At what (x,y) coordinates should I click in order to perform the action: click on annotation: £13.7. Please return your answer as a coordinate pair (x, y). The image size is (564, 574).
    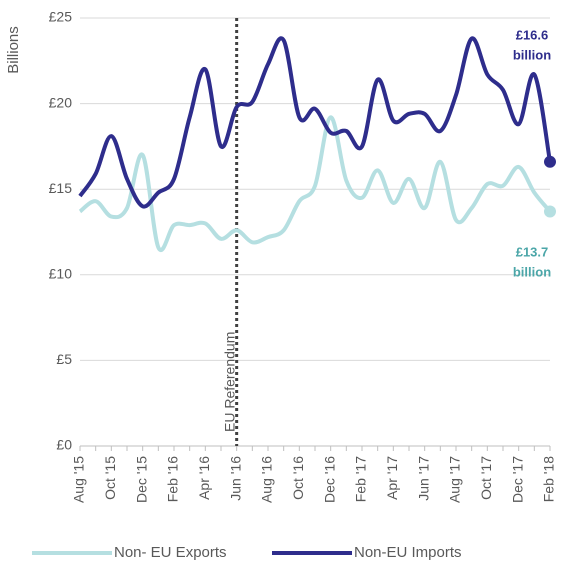
    Looking at the image, I should click on (532, 251).